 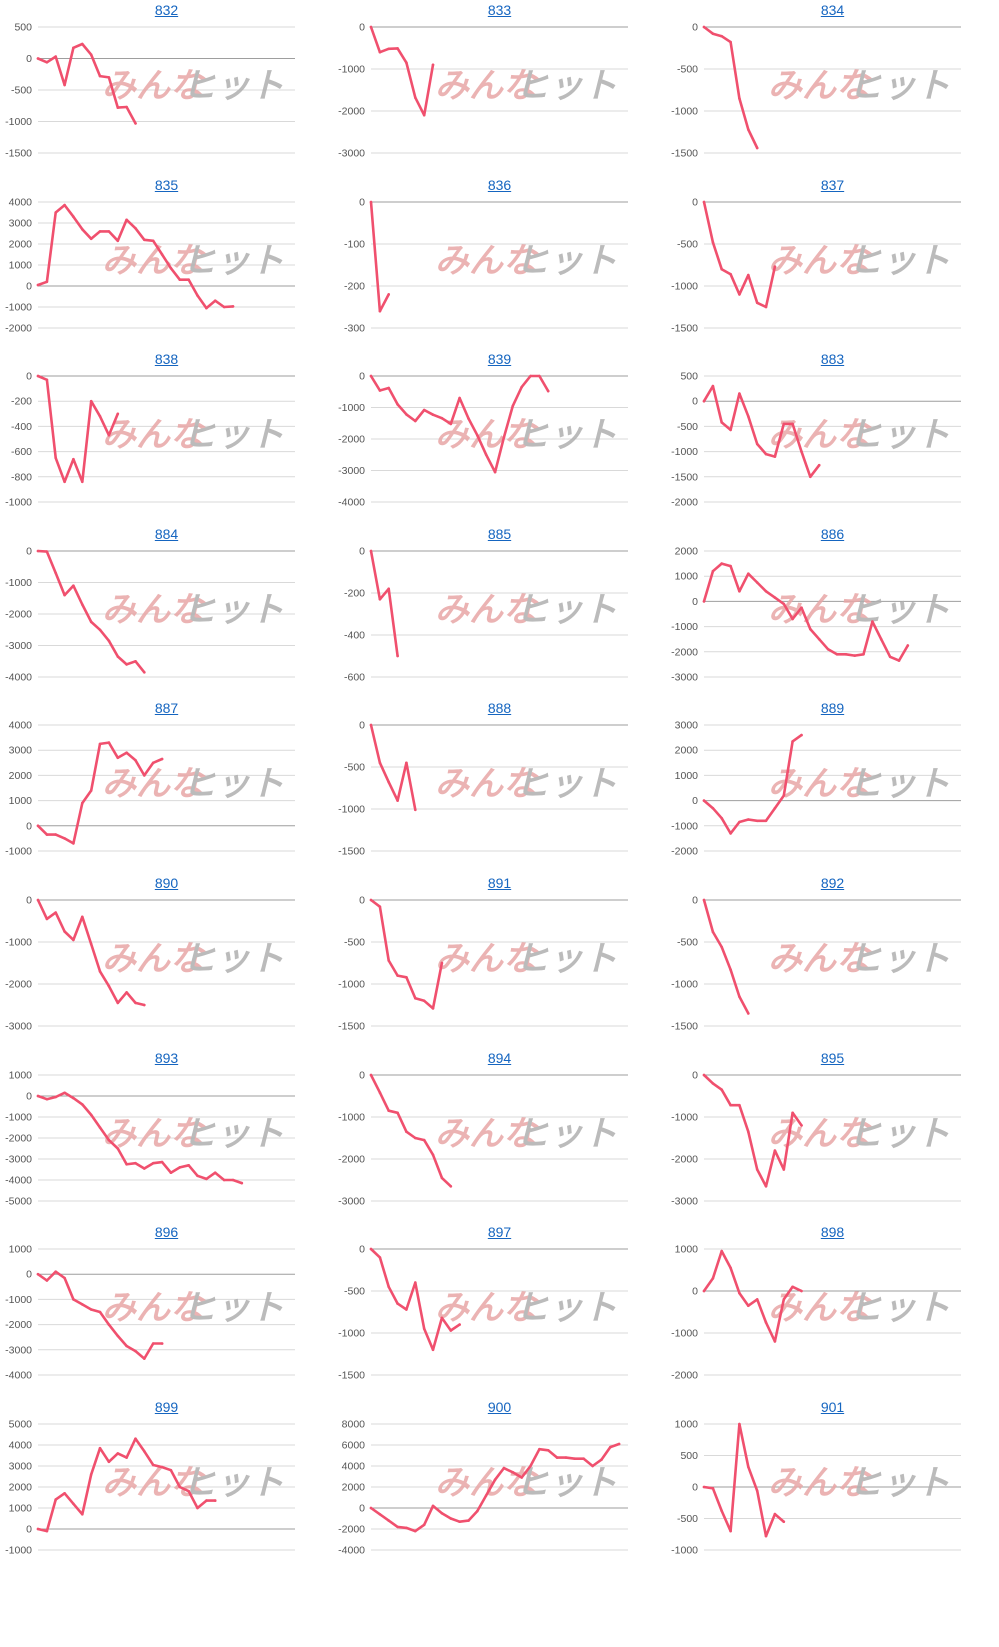 I want to click on chart-title-link: 833, so click(x=499, y=10).